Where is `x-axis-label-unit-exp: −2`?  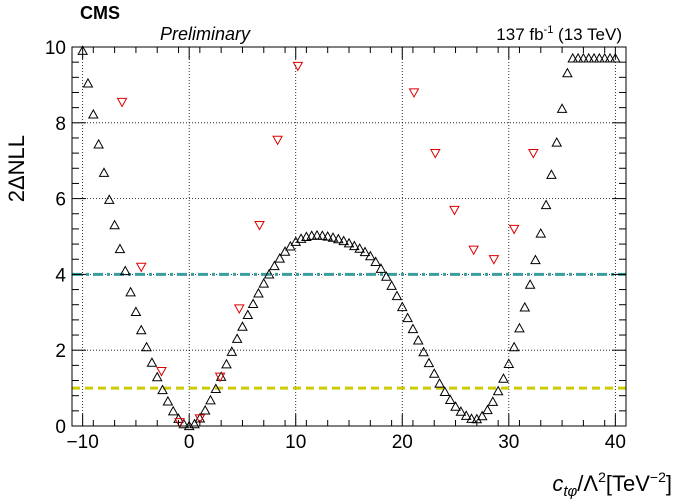
x-axis-label-unit-exp: −2 is located at coordinates (658, 477).